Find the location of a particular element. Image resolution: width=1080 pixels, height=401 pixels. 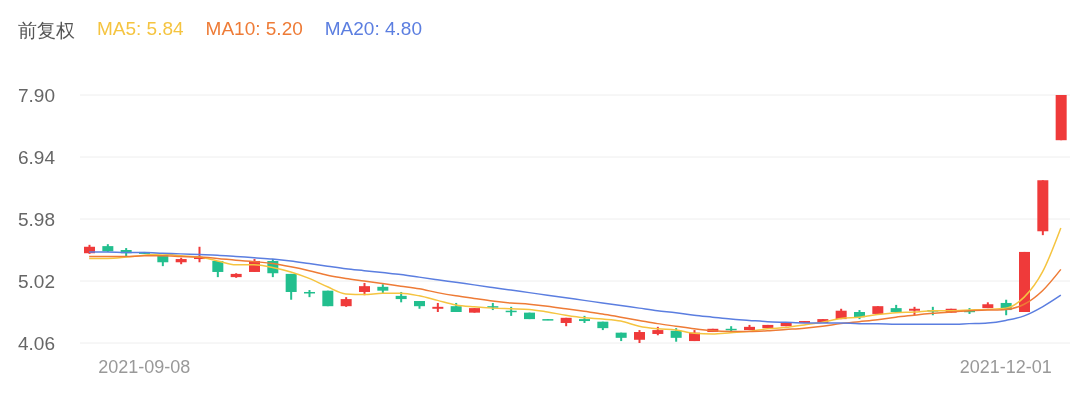

y-tick-label: 7.90 is located at coordinates (36, 95).